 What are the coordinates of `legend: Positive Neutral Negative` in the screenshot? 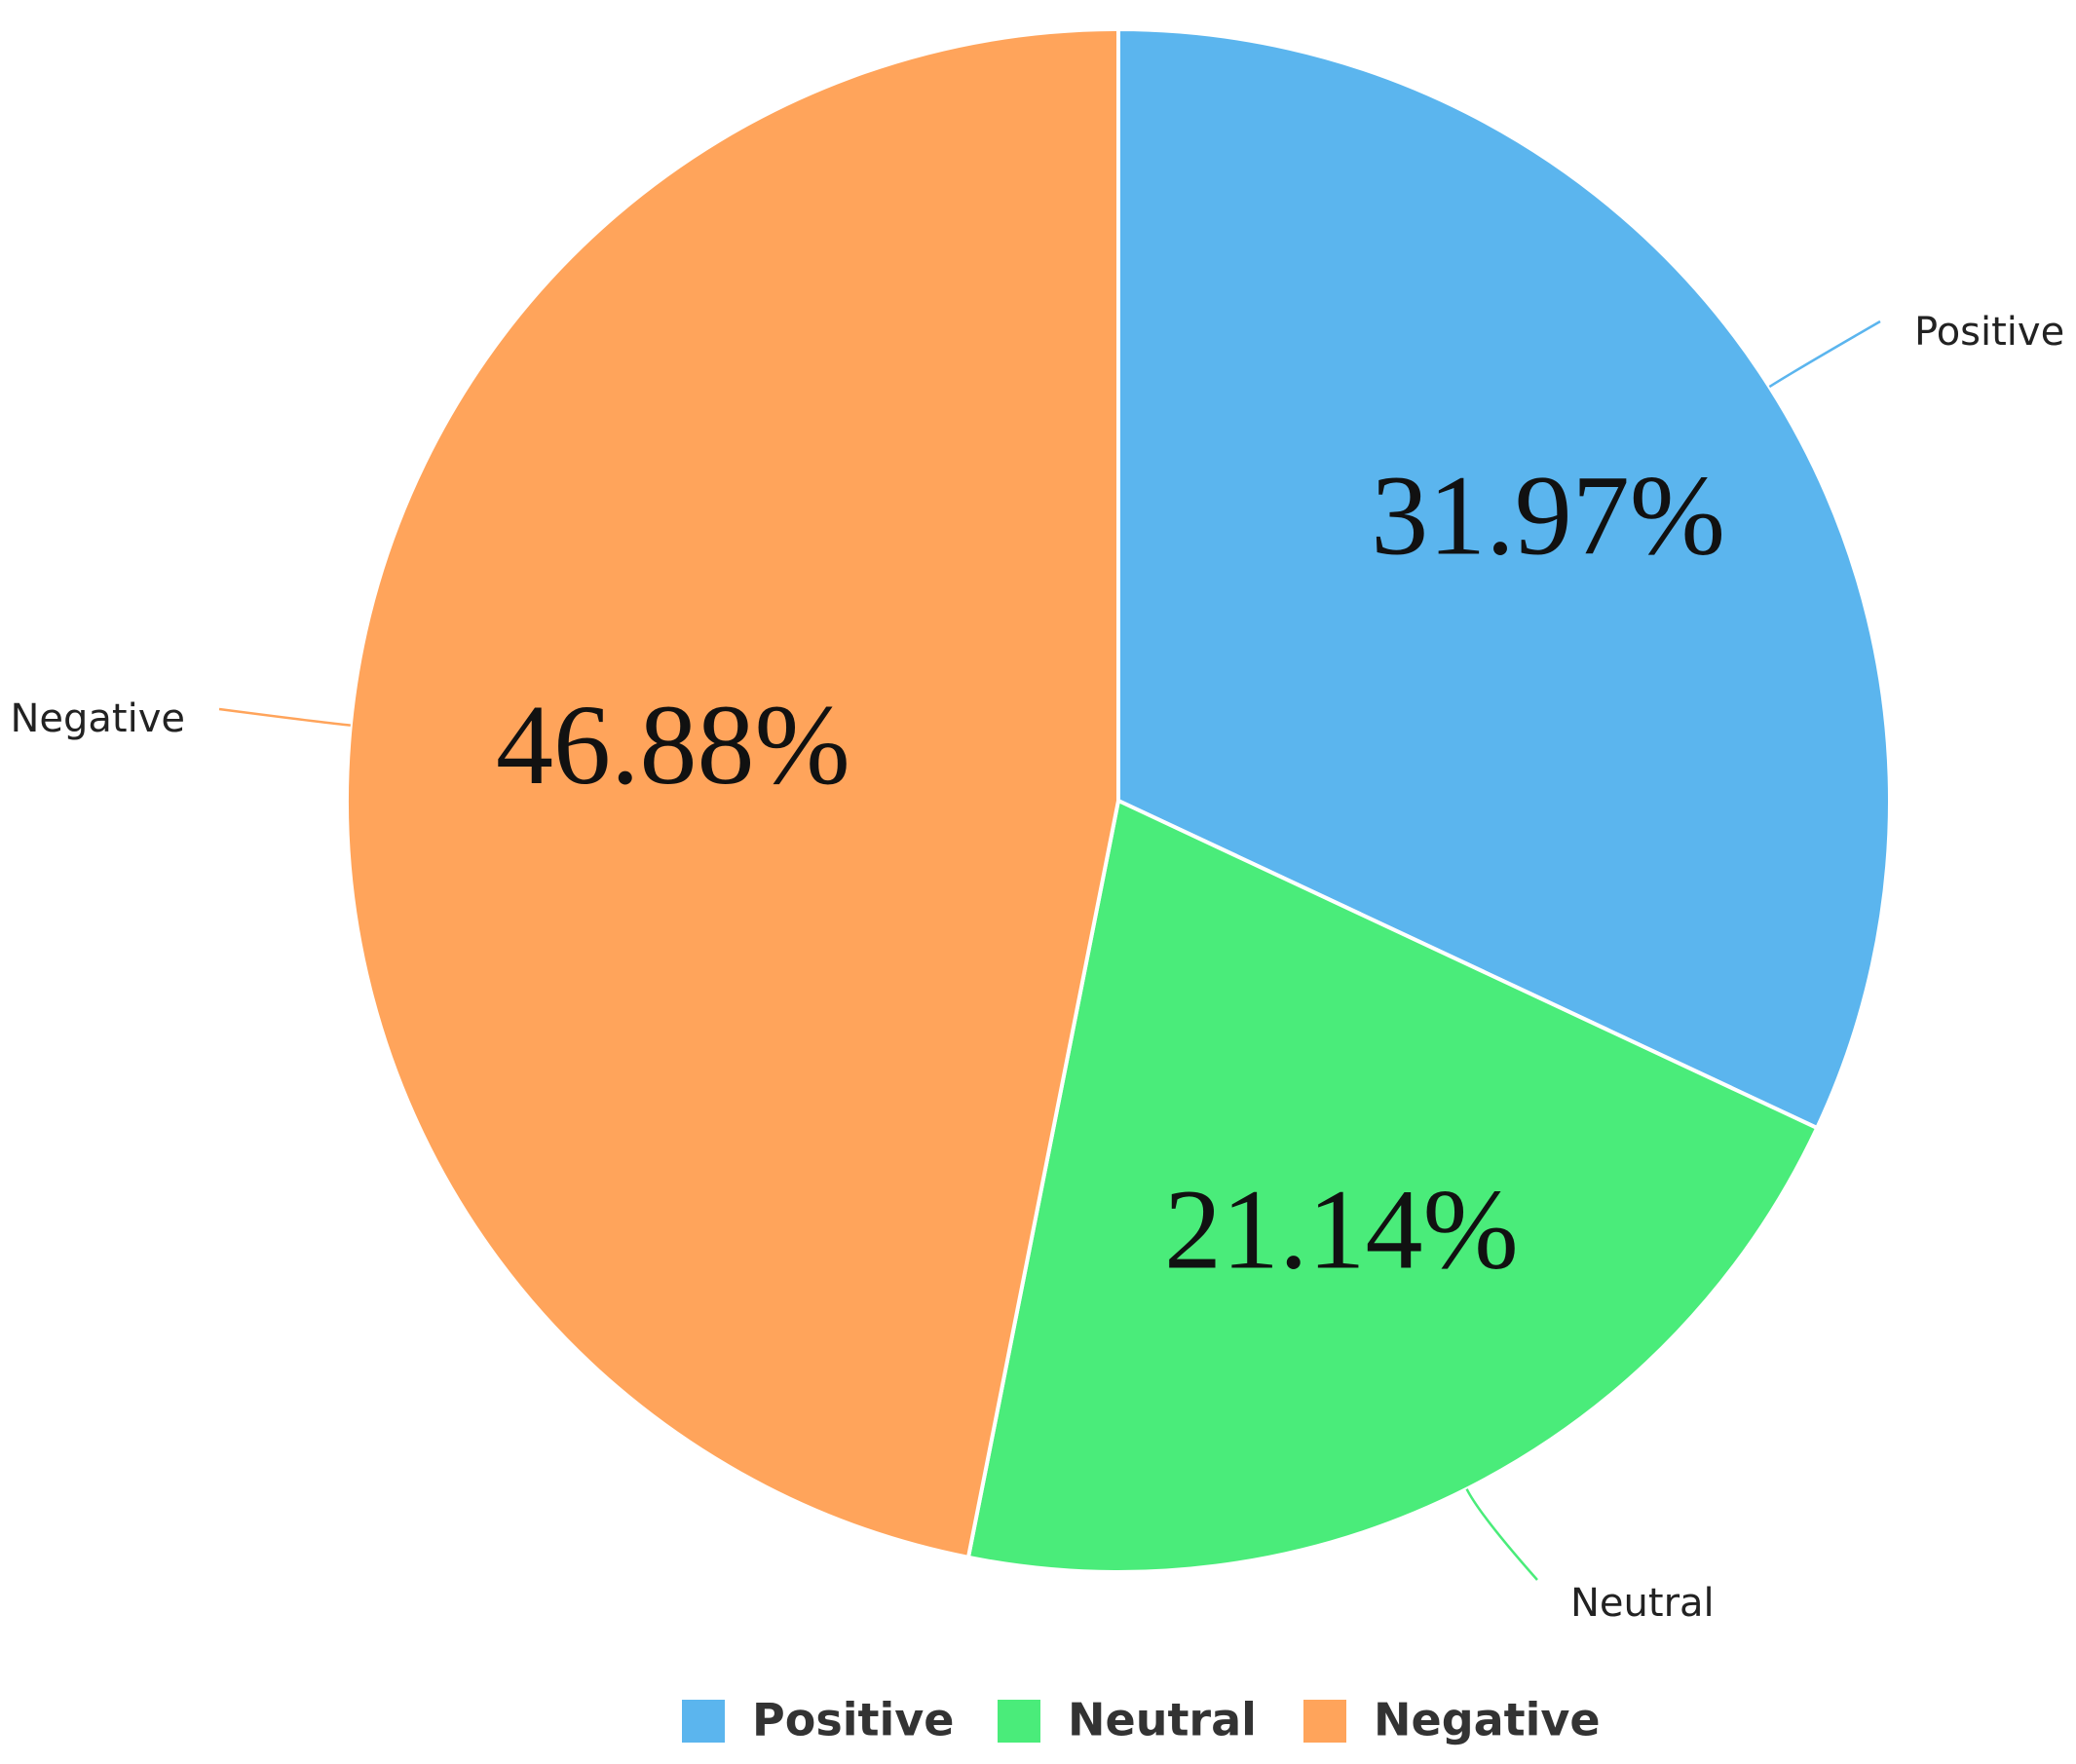 It's located at (1141, 1720).